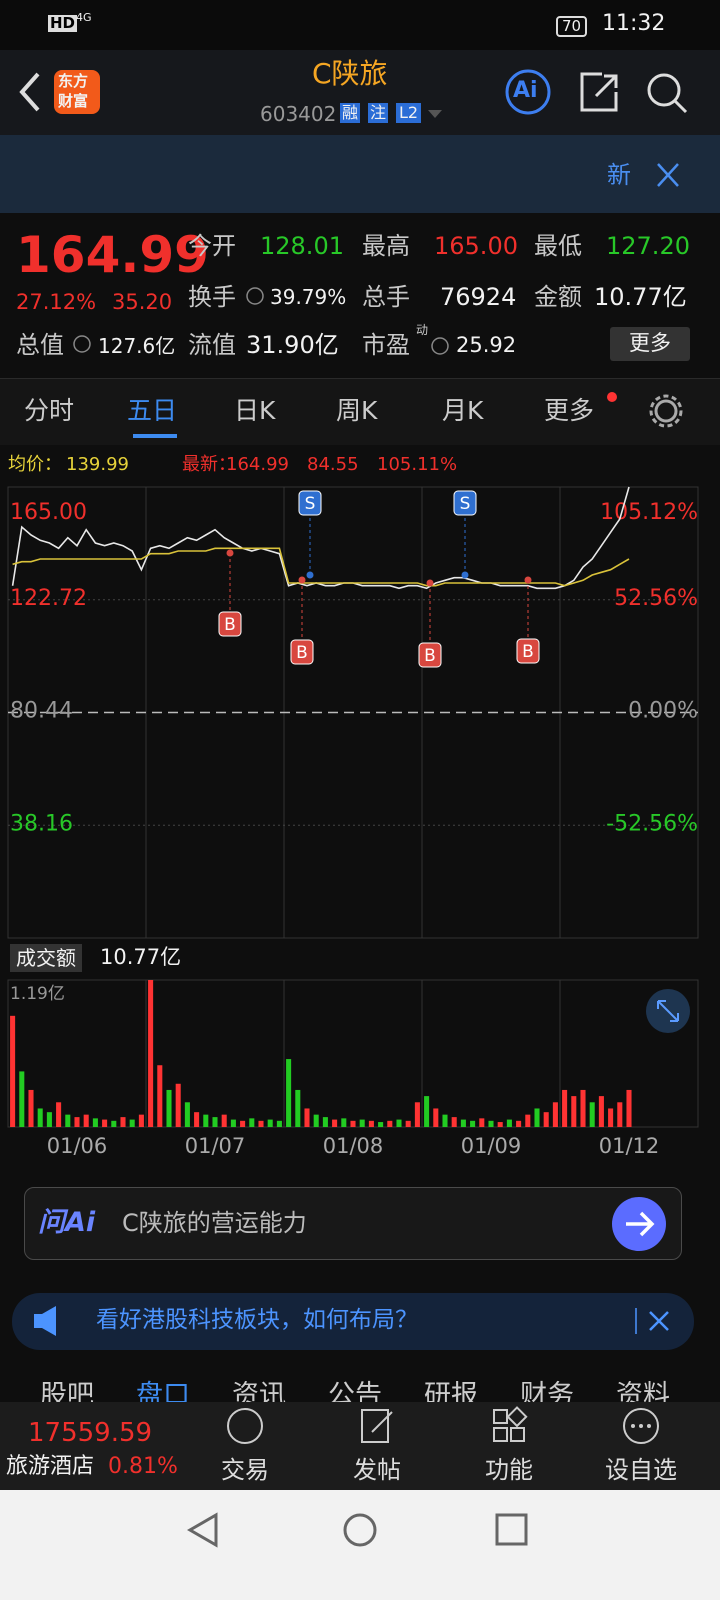 This screenshot has height=1600, width=720. What do you see at coordinates (257, 1320) in the screenshot?
I see `news-text: 看好港股科技板块，如何布局？` at bounding box center [257, 1320].